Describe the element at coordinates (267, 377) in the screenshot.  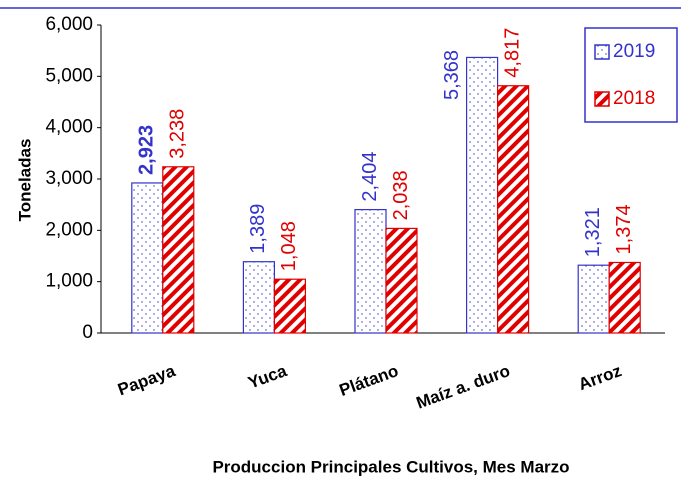
I see `x-tick-label: Yuca` at that location.